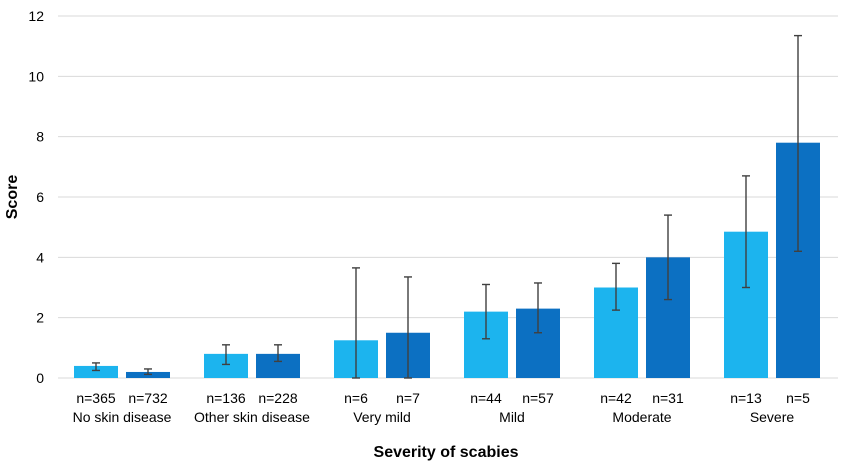  I want to click on y-tick-label: 0, so click(40, 378).